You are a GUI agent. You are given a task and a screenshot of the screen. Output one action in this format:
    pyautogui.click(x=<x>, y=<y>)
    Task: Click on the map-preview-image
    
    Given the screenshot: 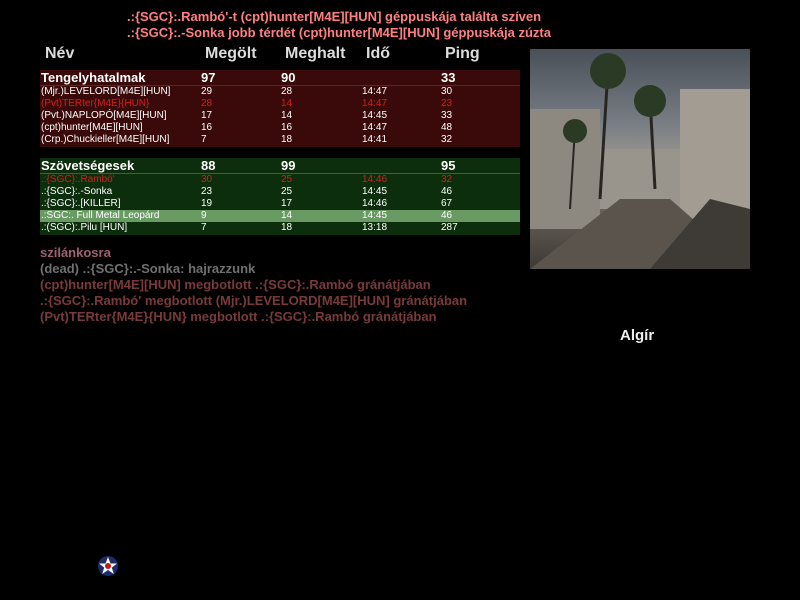 What is the action you would take?
    pyautogui.click(x=640, y=159)
    